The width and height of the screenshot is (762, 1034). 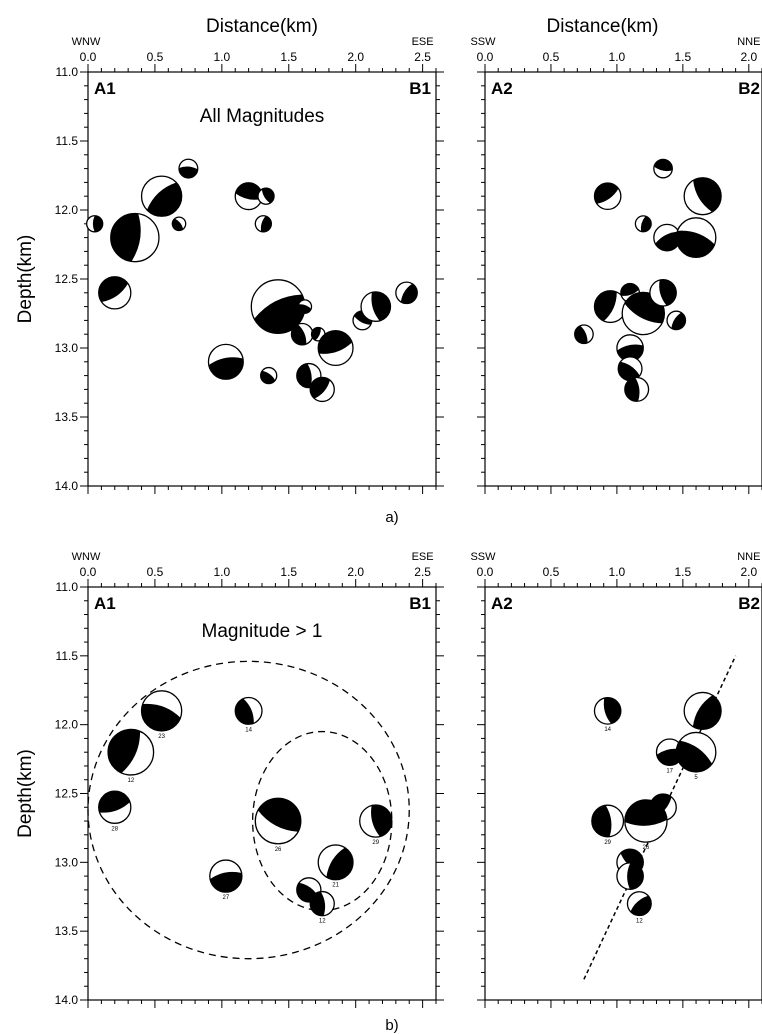 What do you see at coordinates (248, 730) in the screenshot?
I see `event-id-label: 14` at bounding box center [248, 730].